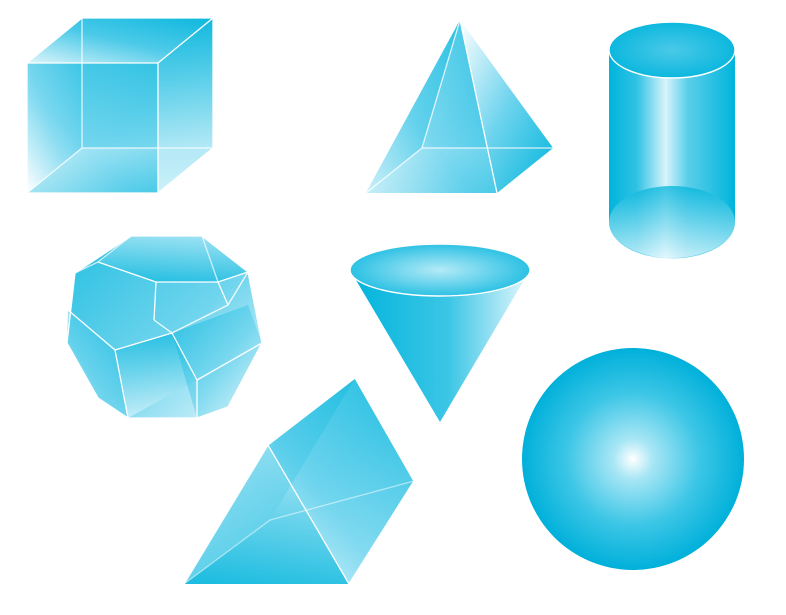  What do you see at coordinates (299, 481) in the screenshot?
I see `triangular-prism-icon` at bounding box center [299, 481].